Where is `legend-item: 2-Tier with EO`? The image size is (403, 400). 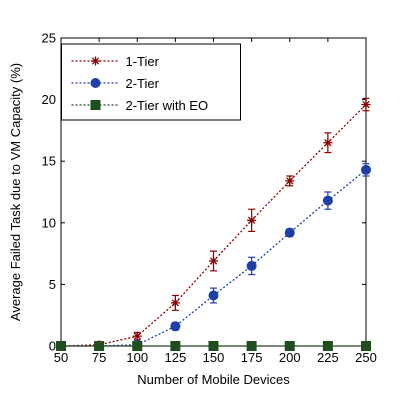
legend-item: 2-Tier with EO is located at coordinates (140, 105).